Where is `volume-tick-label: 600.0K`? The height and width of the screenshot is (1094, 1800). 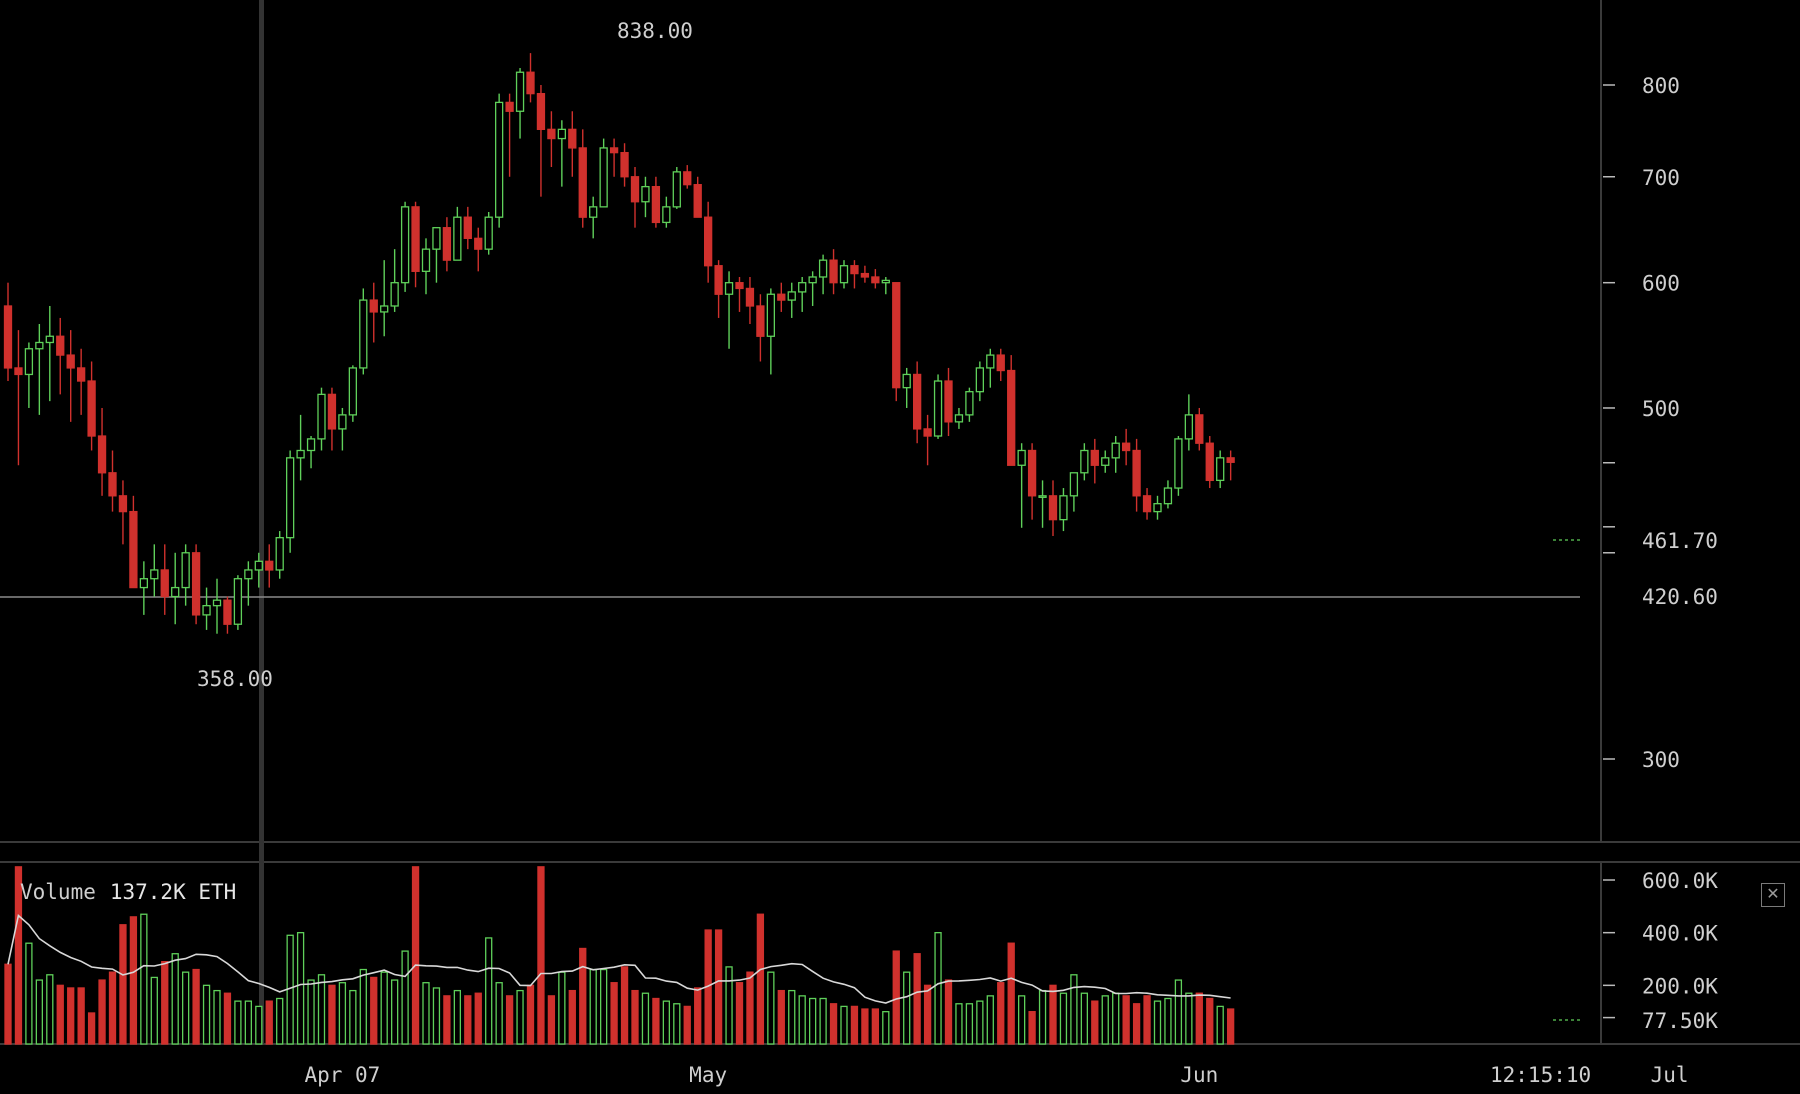 volume-tick-label: 600.0K is located at coordinates (1680, 881).